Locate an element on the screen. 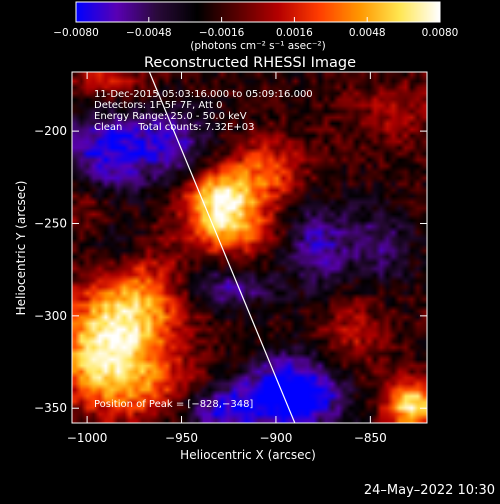 The width and height of the screenshot is (500, 504). x-tick-label: −850 is located at coordinates (370, 438).